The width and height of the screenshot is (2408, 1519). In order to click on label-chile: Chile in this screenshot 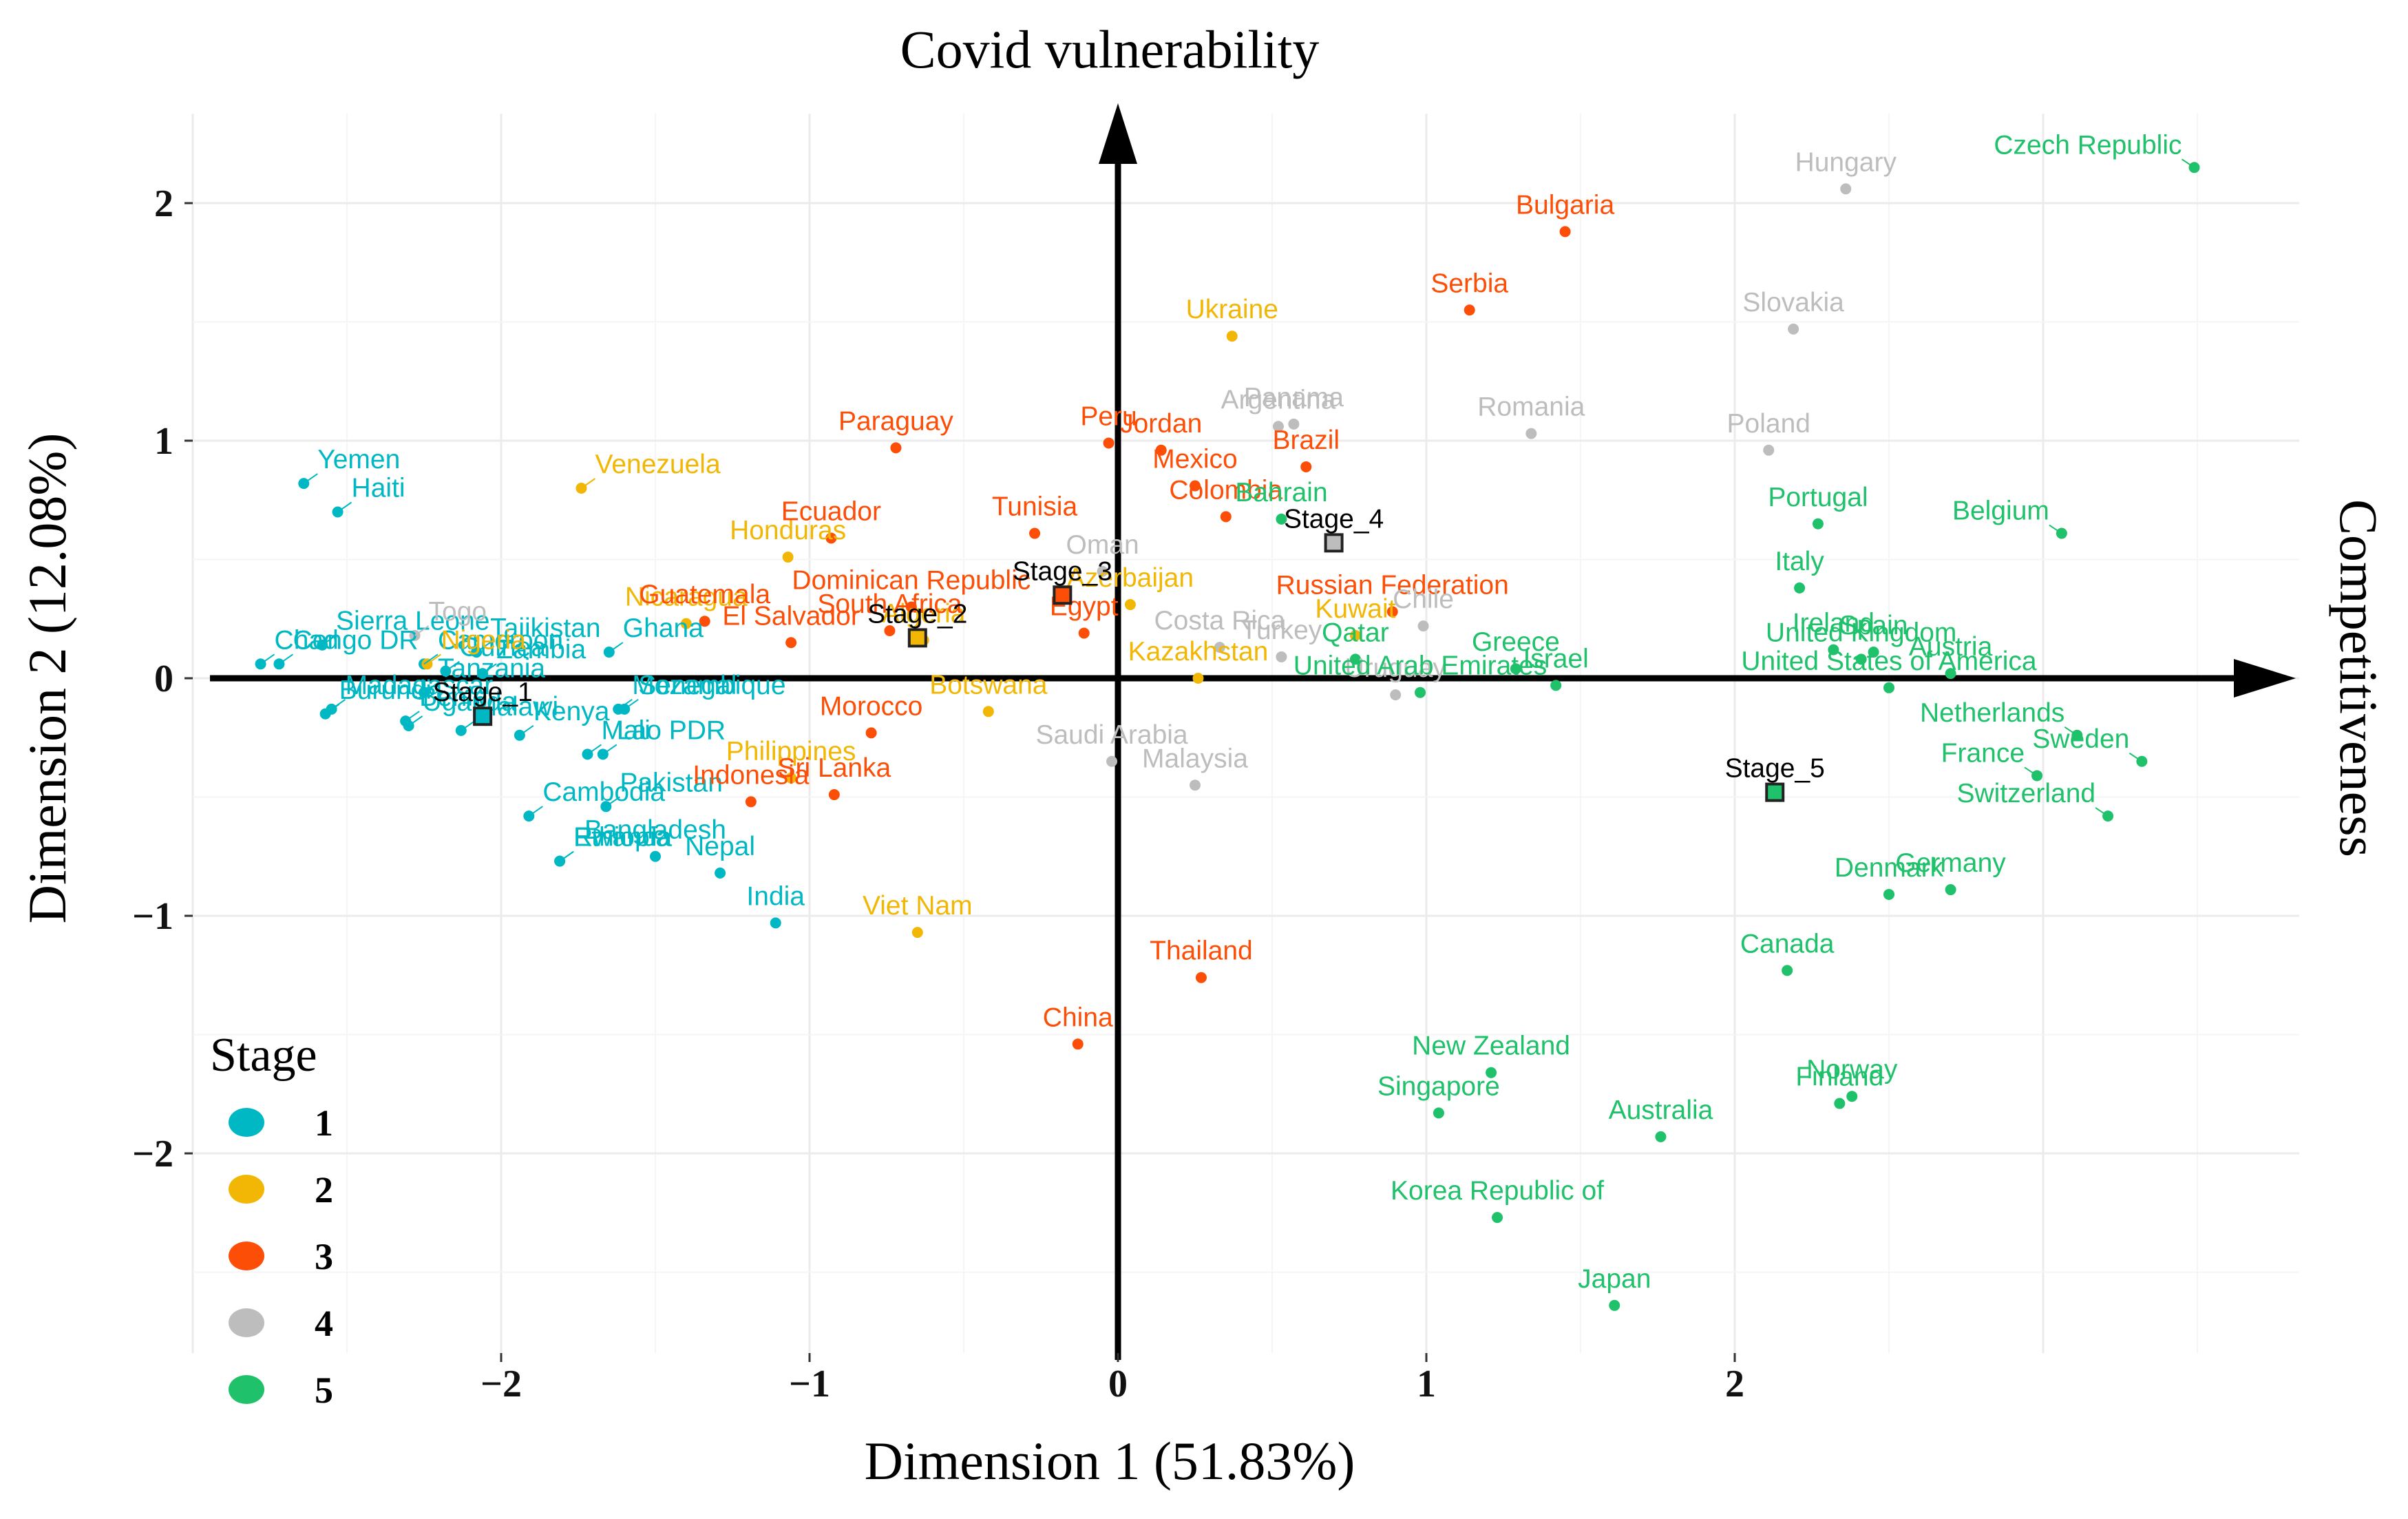, I will do `click(1424, 599)`.